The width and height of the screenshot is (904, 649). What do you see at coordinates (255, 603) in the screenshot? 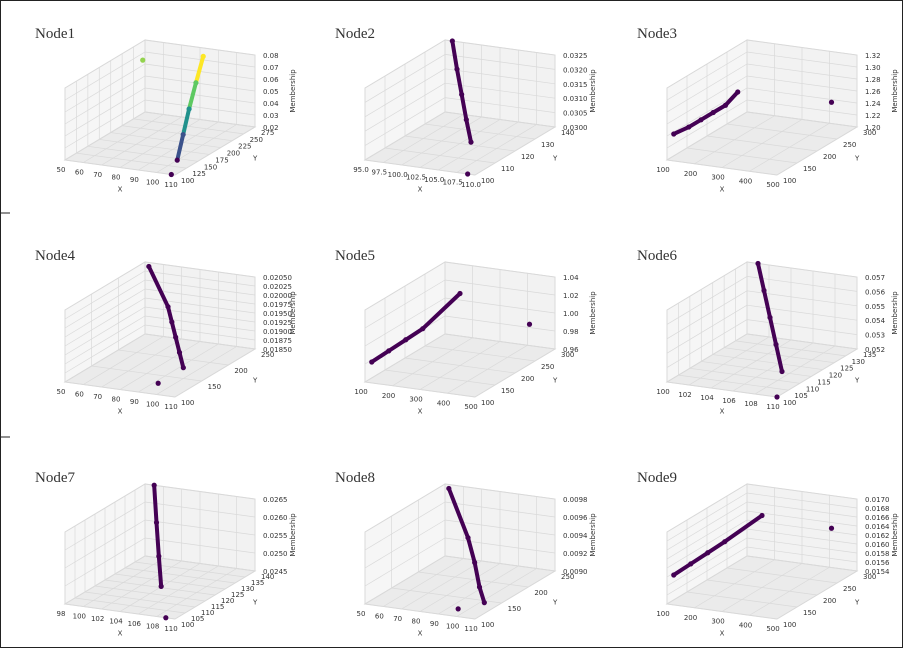
I see `y-axis-label: Y` at bounding box center [255, 603].